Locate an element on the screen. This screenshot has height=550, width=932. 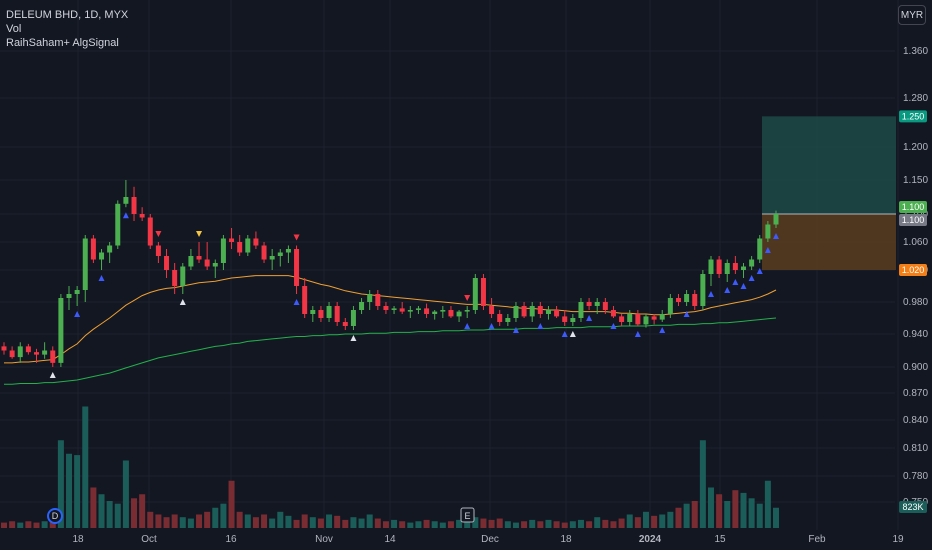
symbol-title: DELEUM BHD, 1D, MYX is located at coordinates (67, 15).